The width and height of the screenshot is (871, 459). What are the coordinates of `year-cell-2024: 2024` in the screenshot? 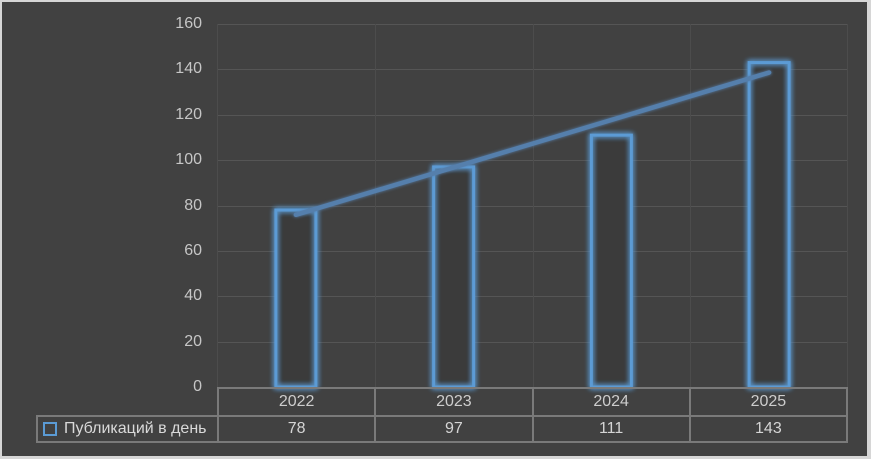 It's located at (611, 402).